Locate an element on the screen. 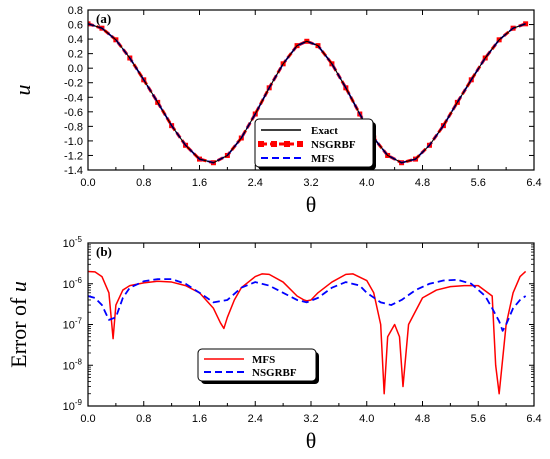  y-tick-label: 10⁻⁷ is located at coordinates (73, 324).